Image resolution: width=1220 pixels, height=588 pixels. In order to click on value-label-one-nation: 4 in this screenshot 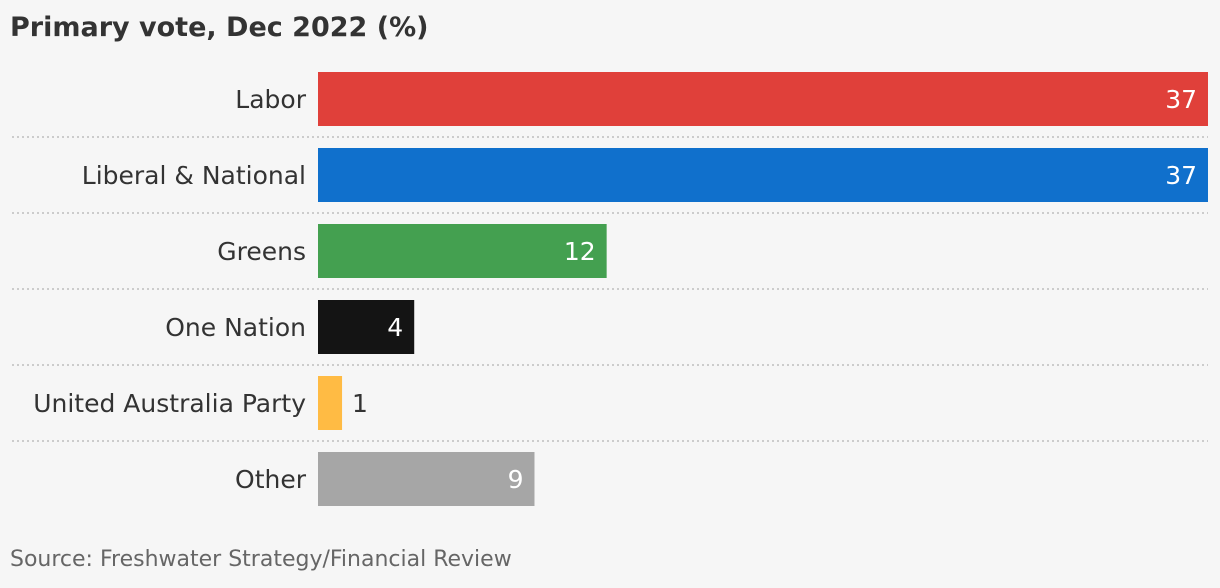, I will do `click(395, 327)`.